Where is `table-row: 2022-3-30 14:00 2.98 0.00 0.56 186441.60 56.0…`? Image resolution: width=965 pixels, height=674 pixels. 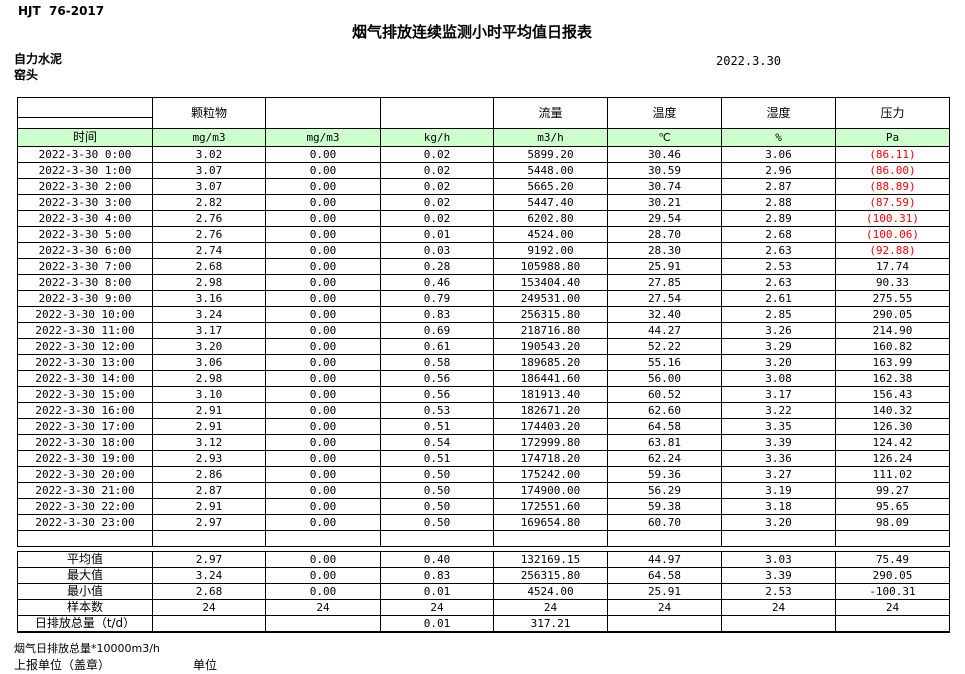 table-row: 2022-3-30 14:00 2.98 0.00 0.56 186441.60 56.0… is located at coordinates (483, 378).